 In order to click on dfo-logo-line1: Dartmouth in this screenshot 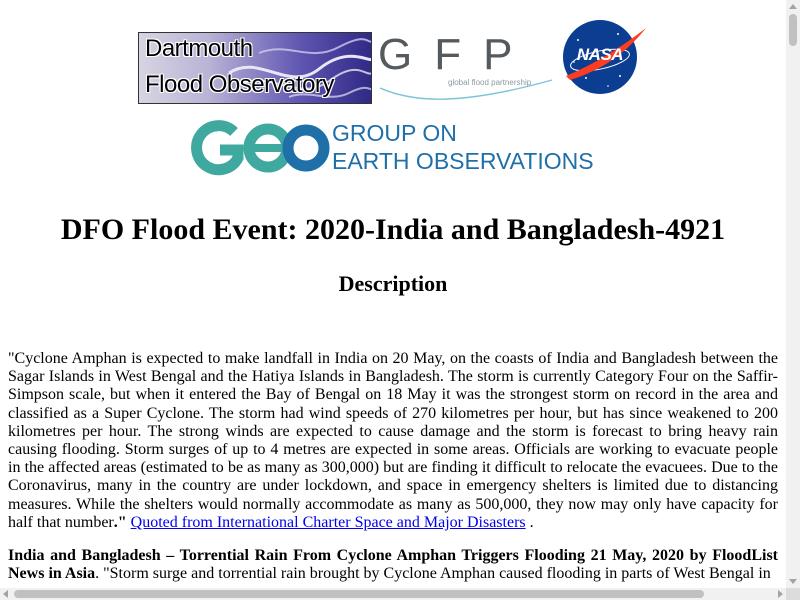, I will do `click(199, 48)`.